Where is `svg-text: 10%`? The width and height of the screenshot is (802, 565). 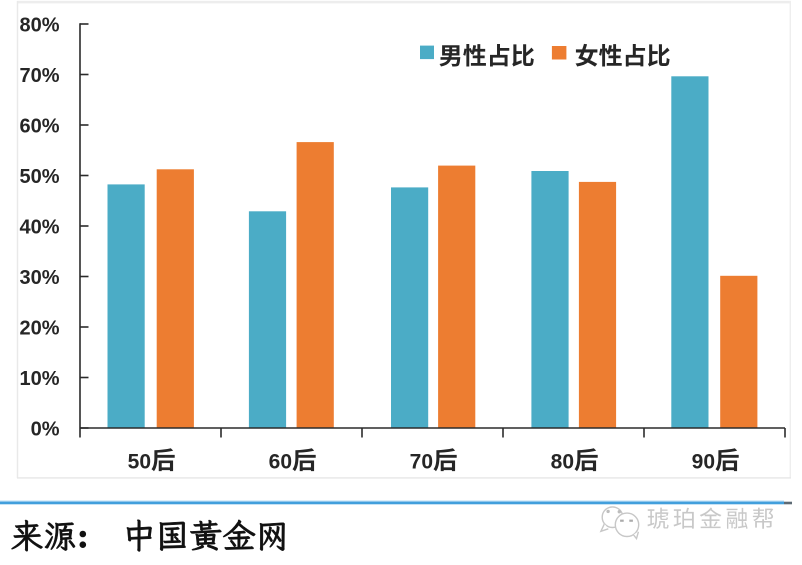
svg-text: 10% is located at coordinates (39, 379).